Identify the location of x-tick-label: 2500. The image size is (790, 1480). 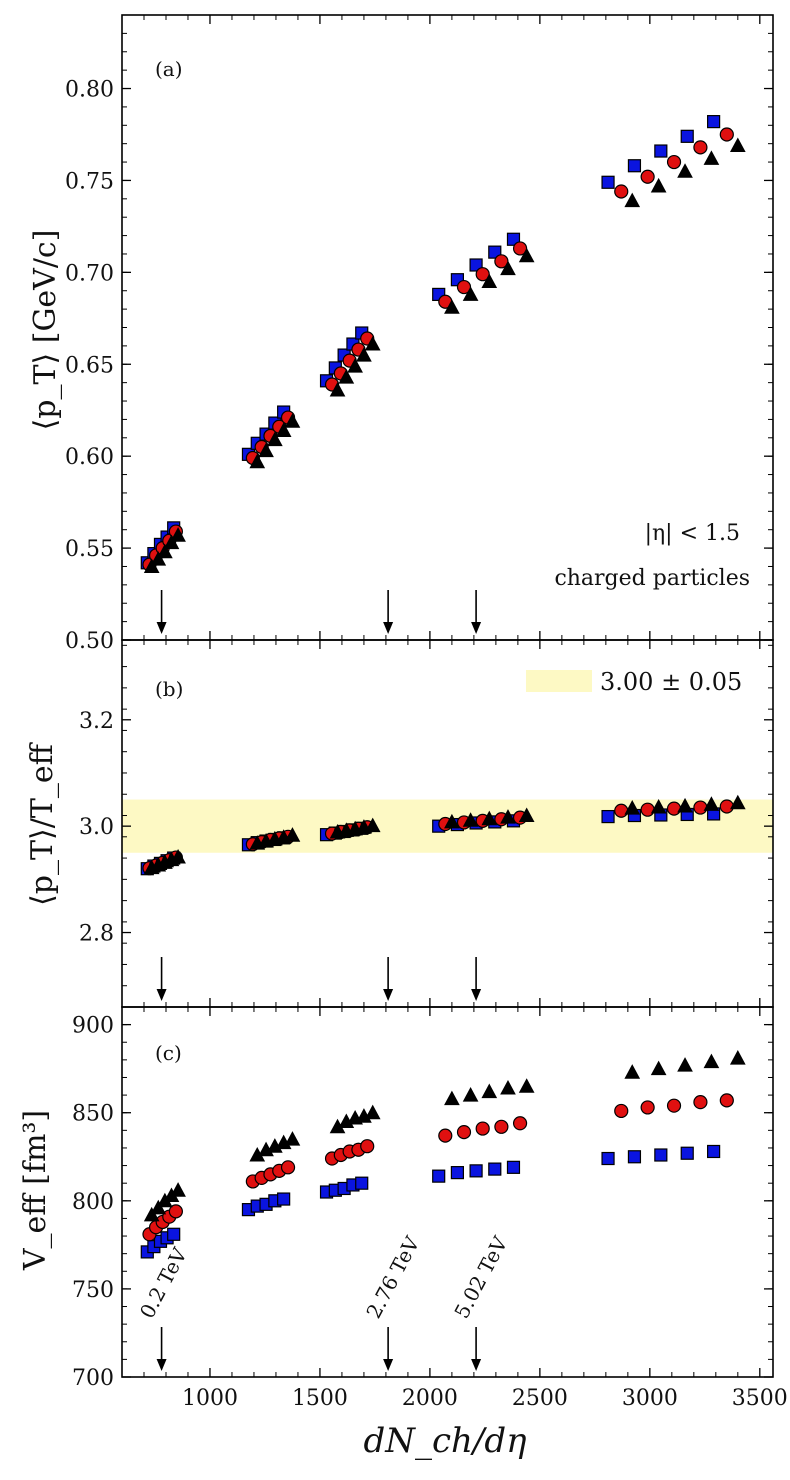
(540, 1398).